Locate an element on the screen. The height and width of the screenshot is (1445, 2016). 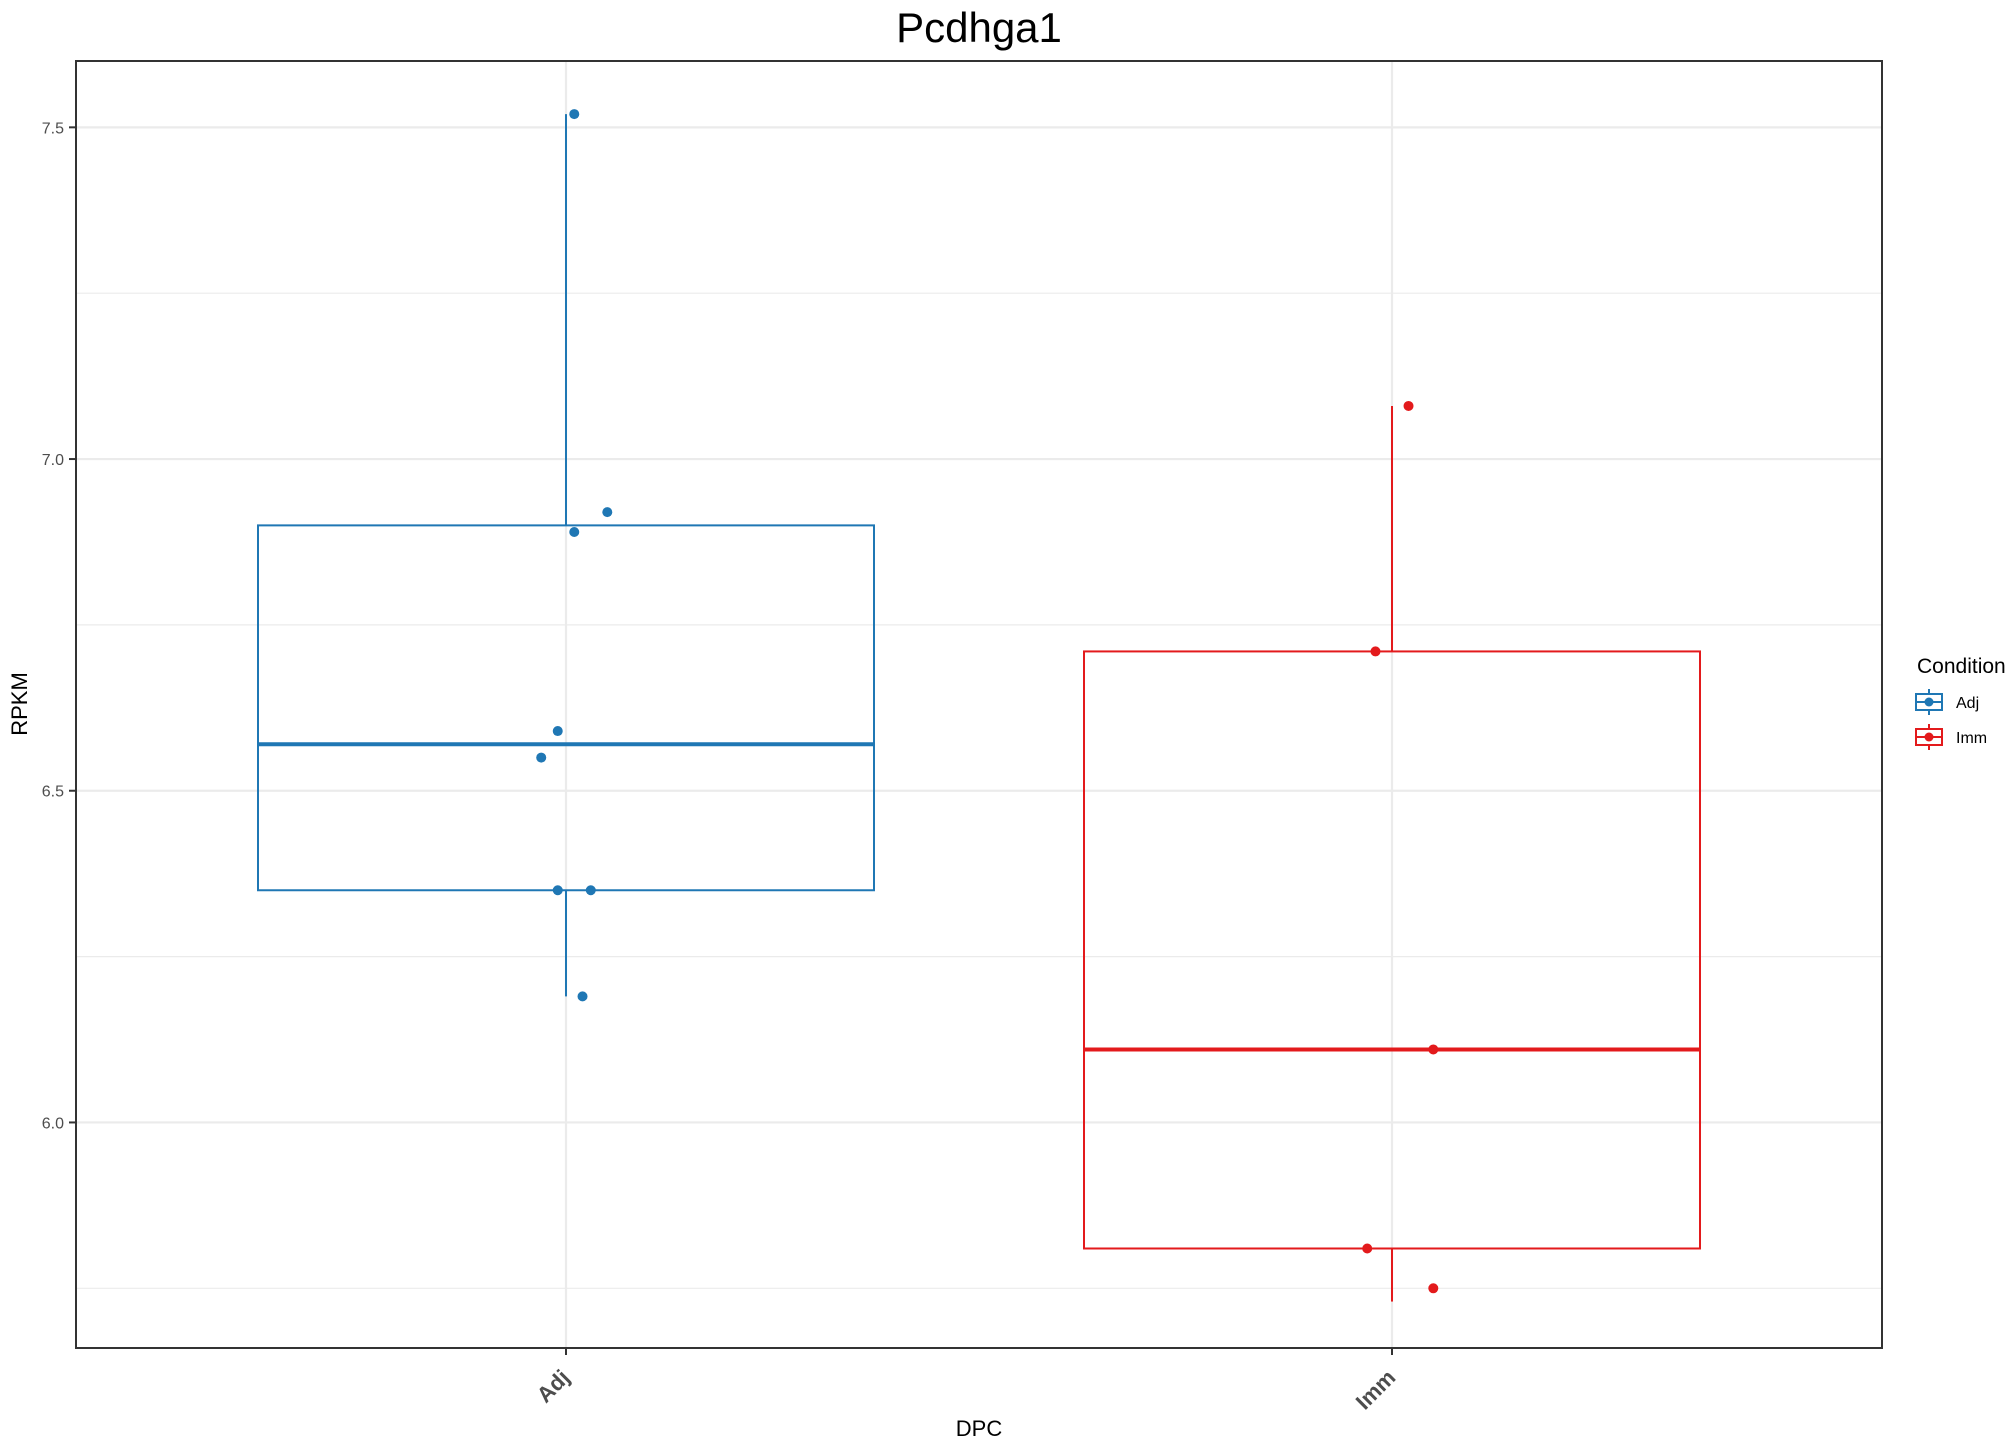
y-tick-label: 7.5 is located at coordinates (53, 128).